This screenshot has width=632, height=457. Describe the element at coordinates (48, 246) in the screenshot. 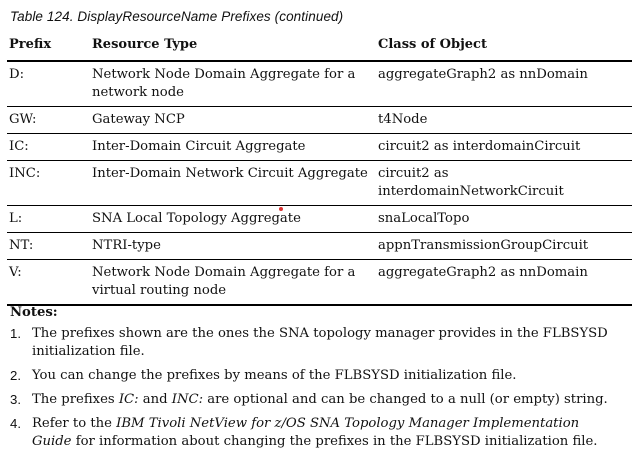

I see `cell-prefix: NT:` at that location.